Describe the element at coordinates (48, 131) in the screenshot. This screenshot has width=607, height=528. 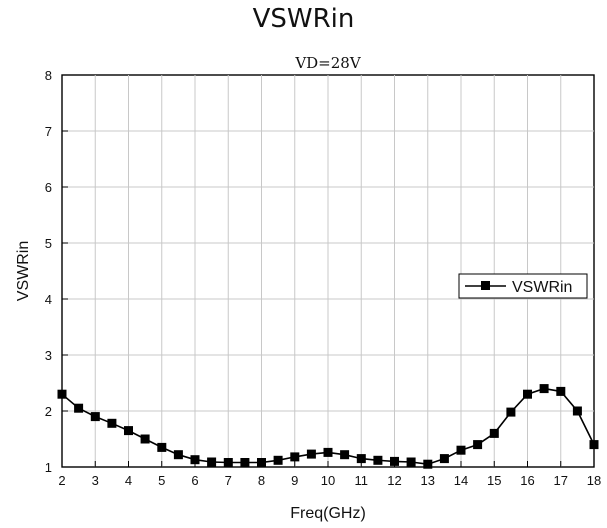
I see `y-tick-label: 7` at that location.